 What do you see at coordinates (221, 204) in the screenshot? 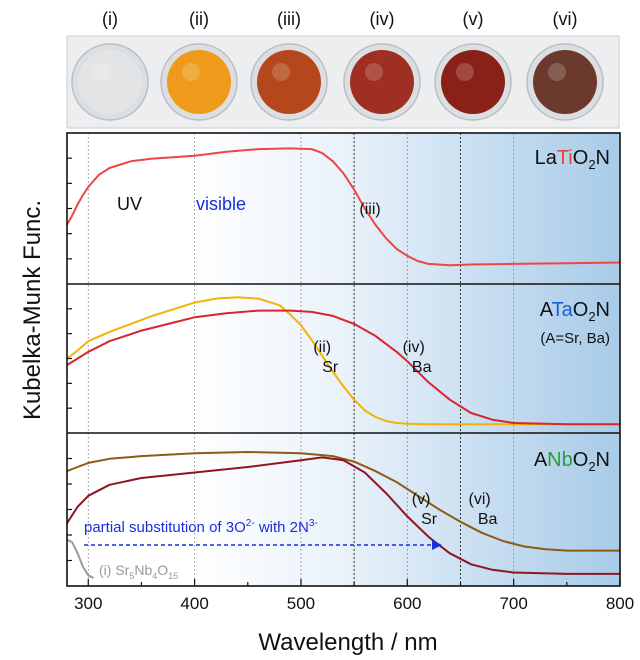
I see `visible-region-label: visible` at bounding box center [221, 204].